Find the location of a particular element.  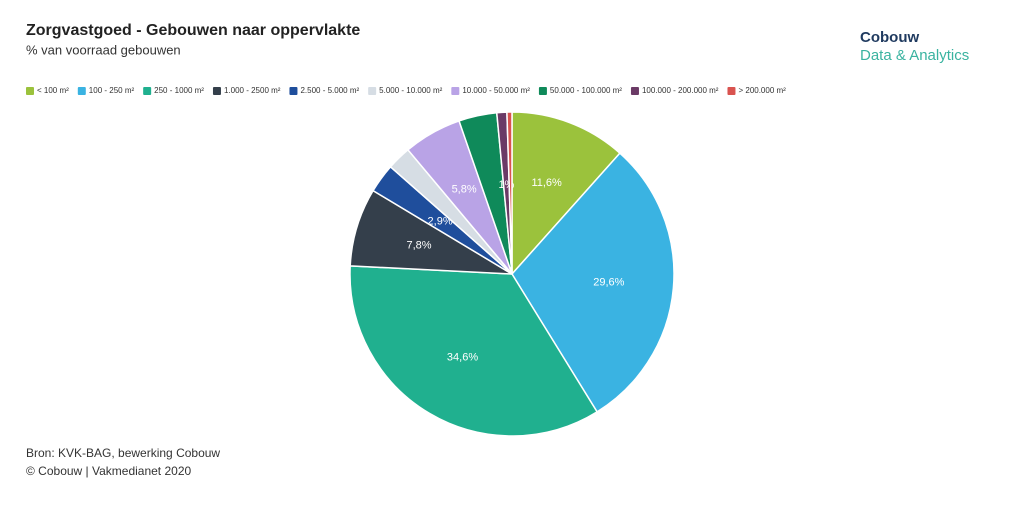

data-label: 34,6% is located at coordinates (462, 358).